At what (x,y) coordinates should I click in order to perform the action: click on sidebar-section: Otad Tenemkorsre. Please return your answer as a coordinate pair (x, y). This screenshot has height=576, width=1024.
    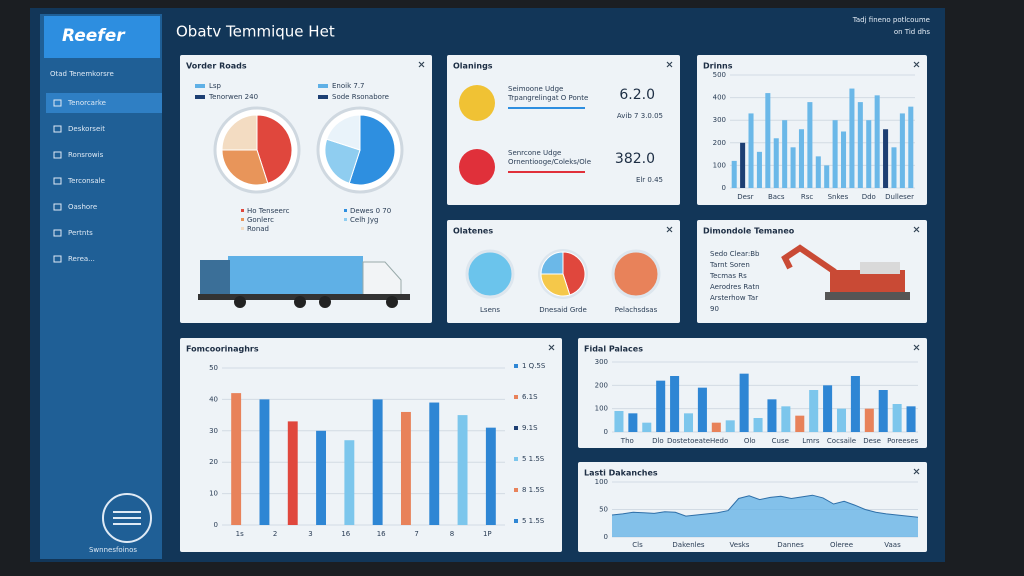
    Looking at the image, I should click on (82, 74).